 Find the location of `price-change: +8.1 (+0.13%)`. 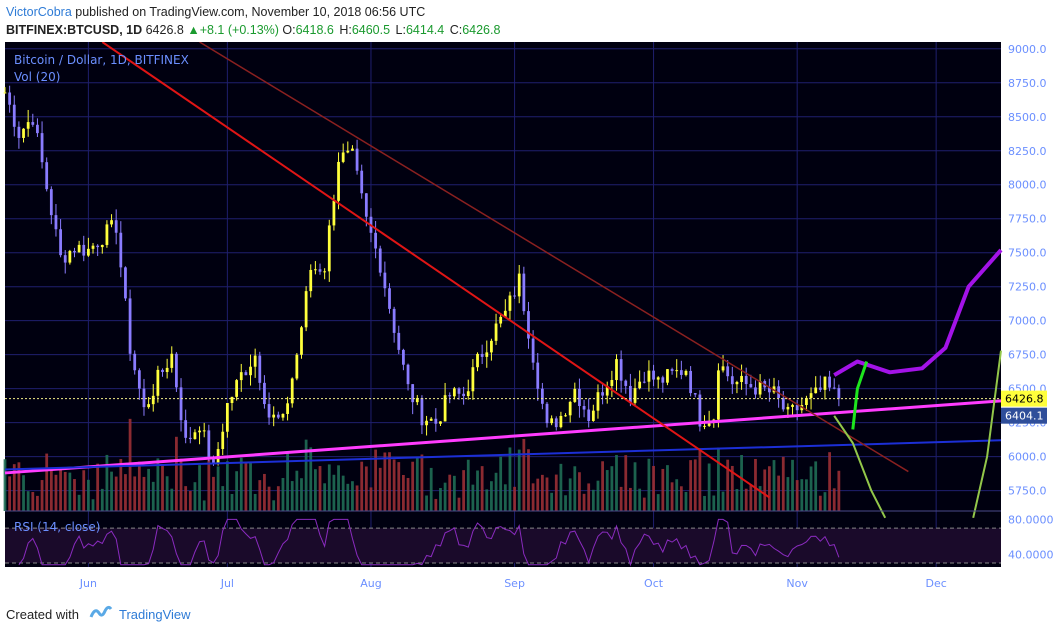

price-change: +8.1 (+0.13%) is located at coordinates (239, 30).